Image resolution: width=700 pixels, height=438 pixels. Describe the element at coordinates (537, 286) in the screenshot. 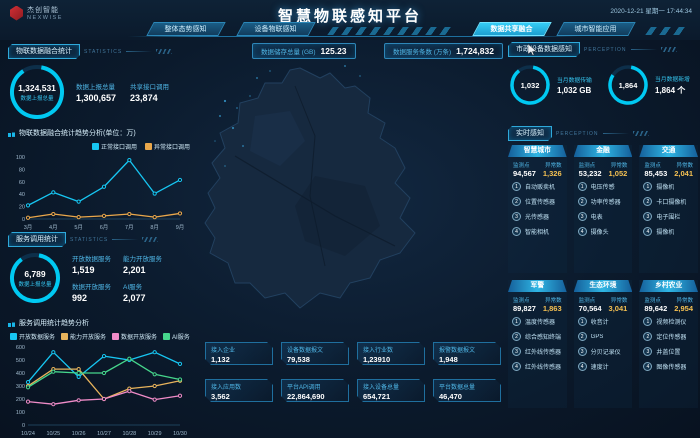

I see `card-title: 军警` at that location.